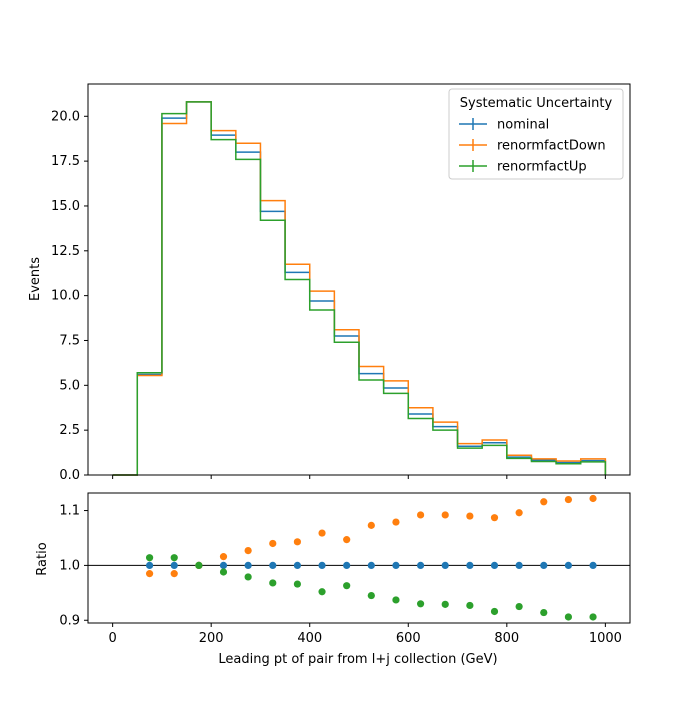  I want to click on top-y-tick-label: 17.5, so click(65, 161).